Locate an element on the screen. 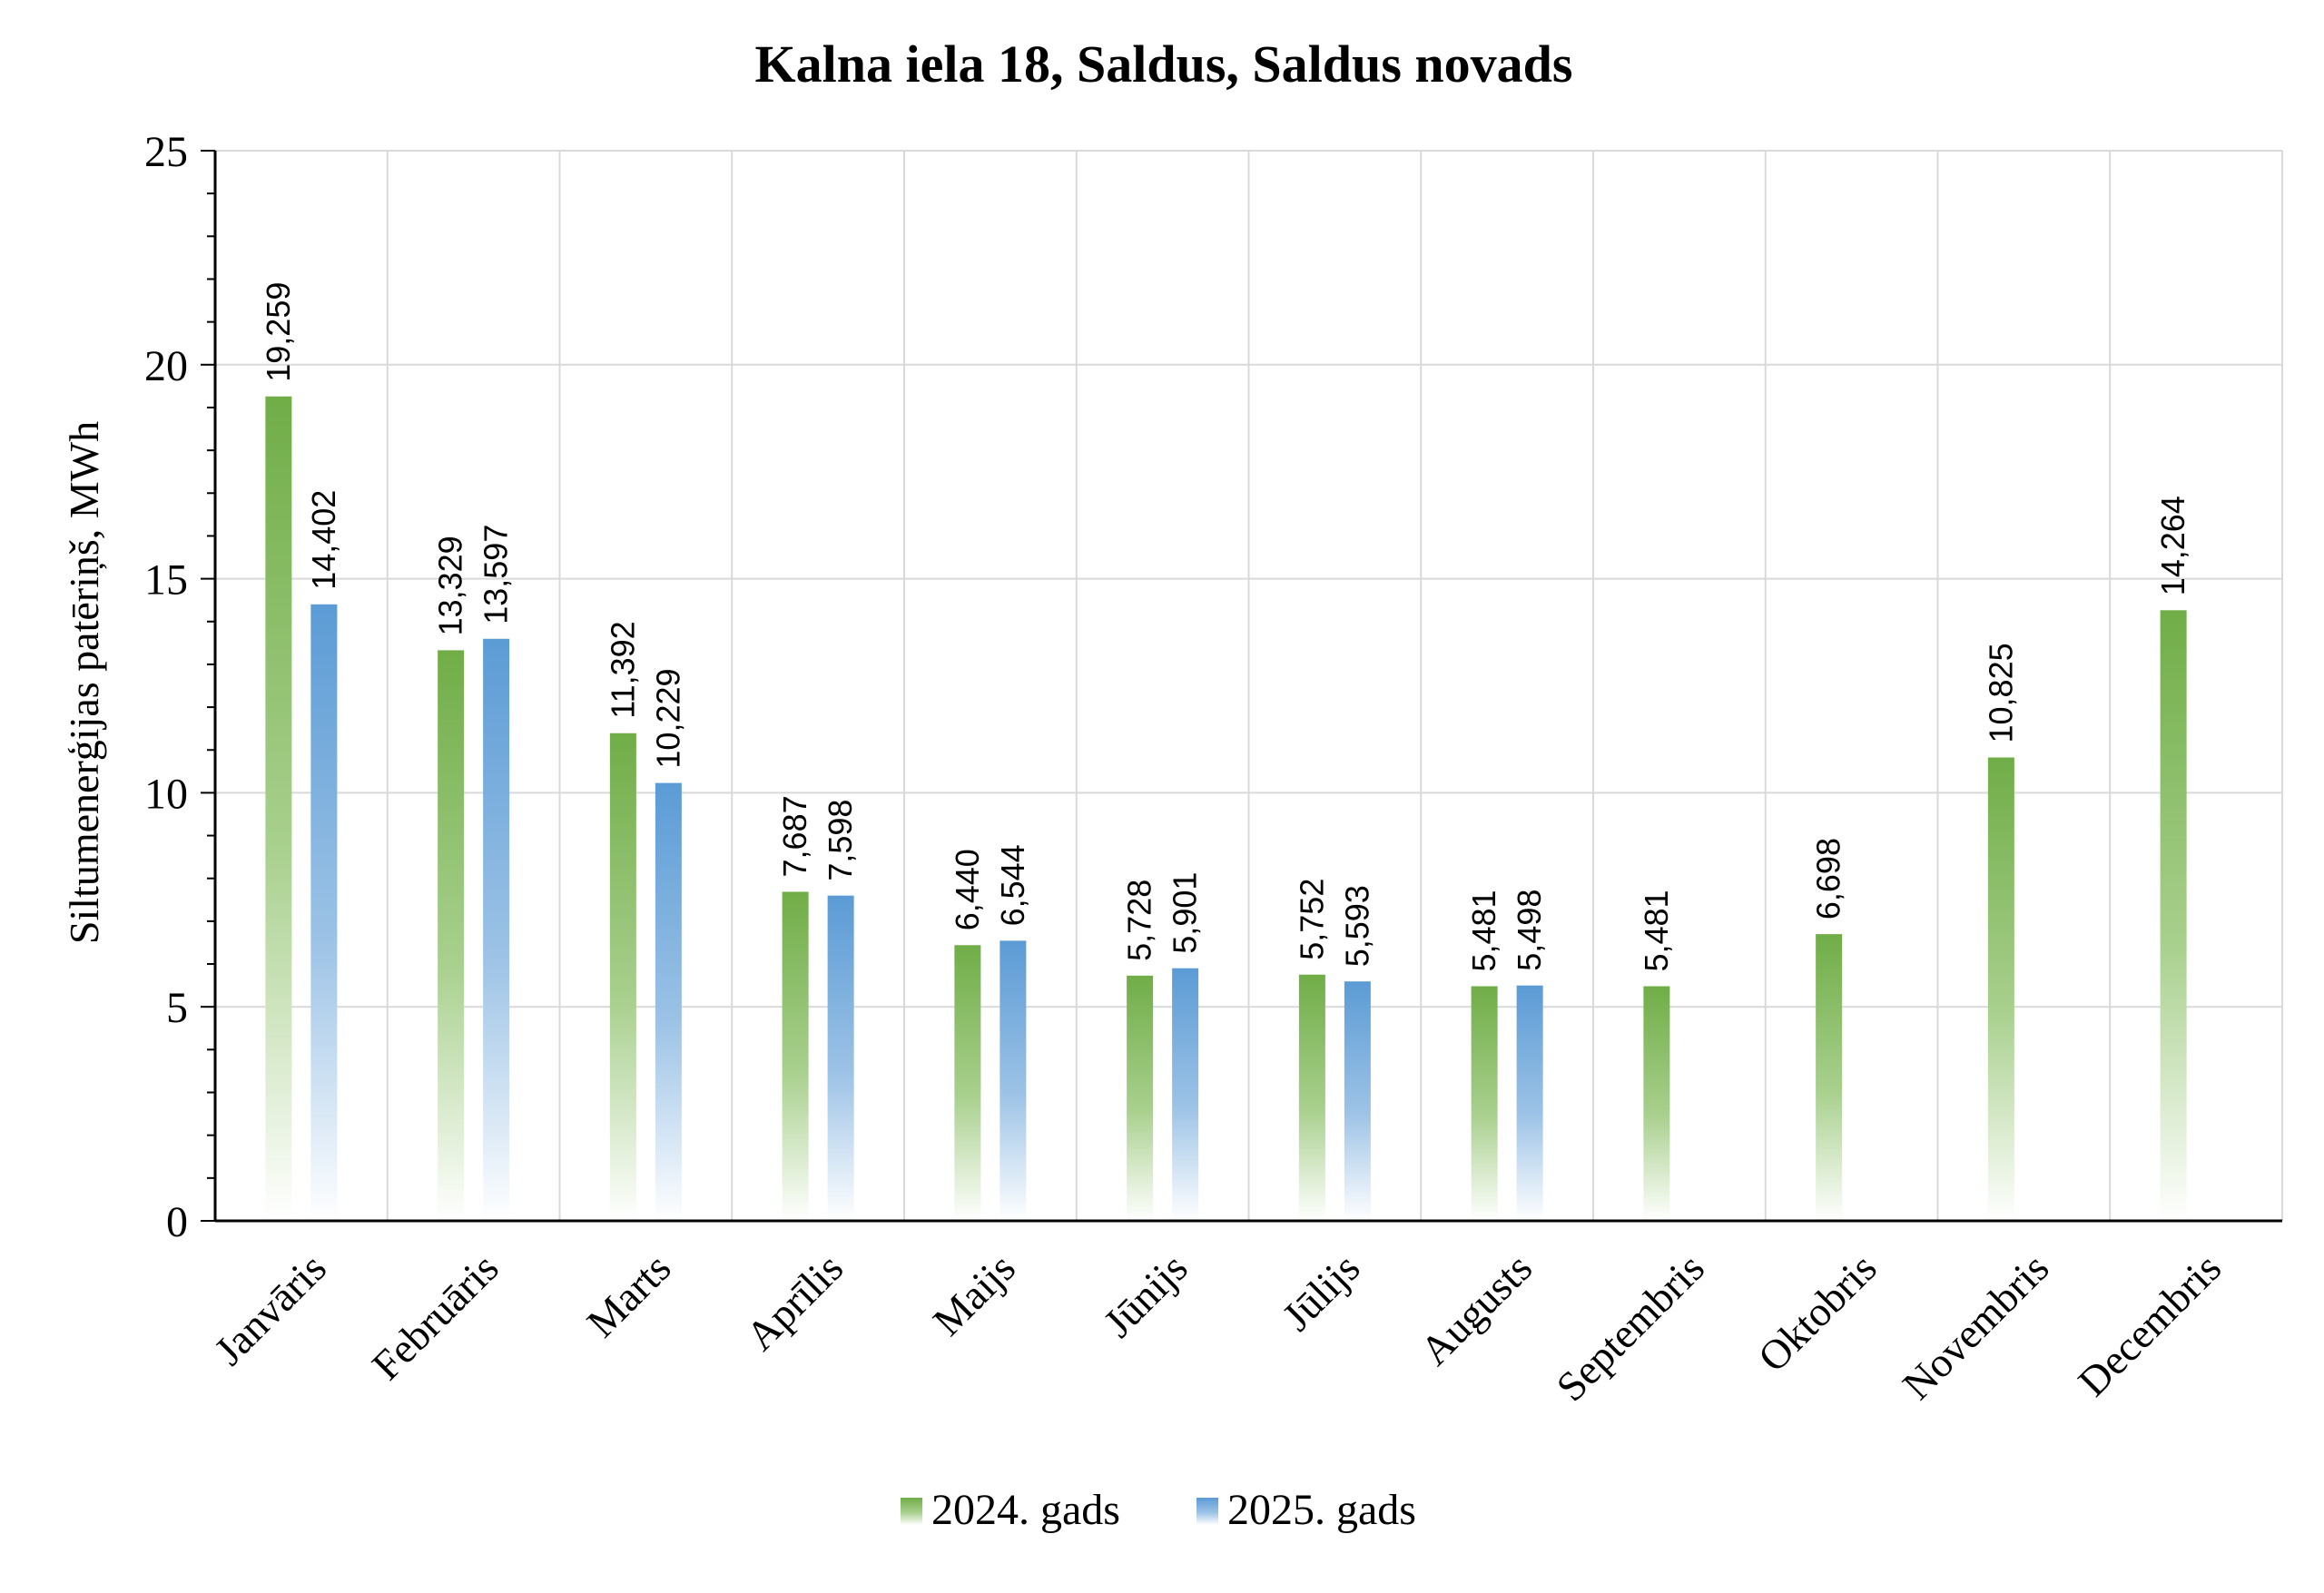 The height and width of the screenshot is (1593, 2324). data-label: 6,440 is located at coordinates (967, 889).